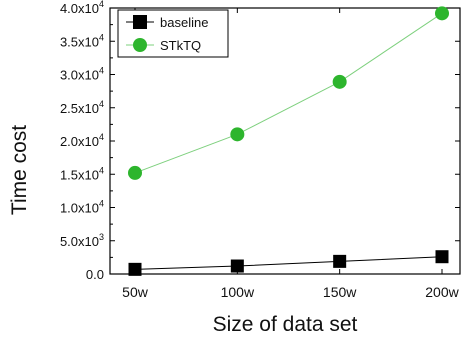 This screenshot has width=464, height=340. I want to click on series-line-baseline, so click(288, 263).